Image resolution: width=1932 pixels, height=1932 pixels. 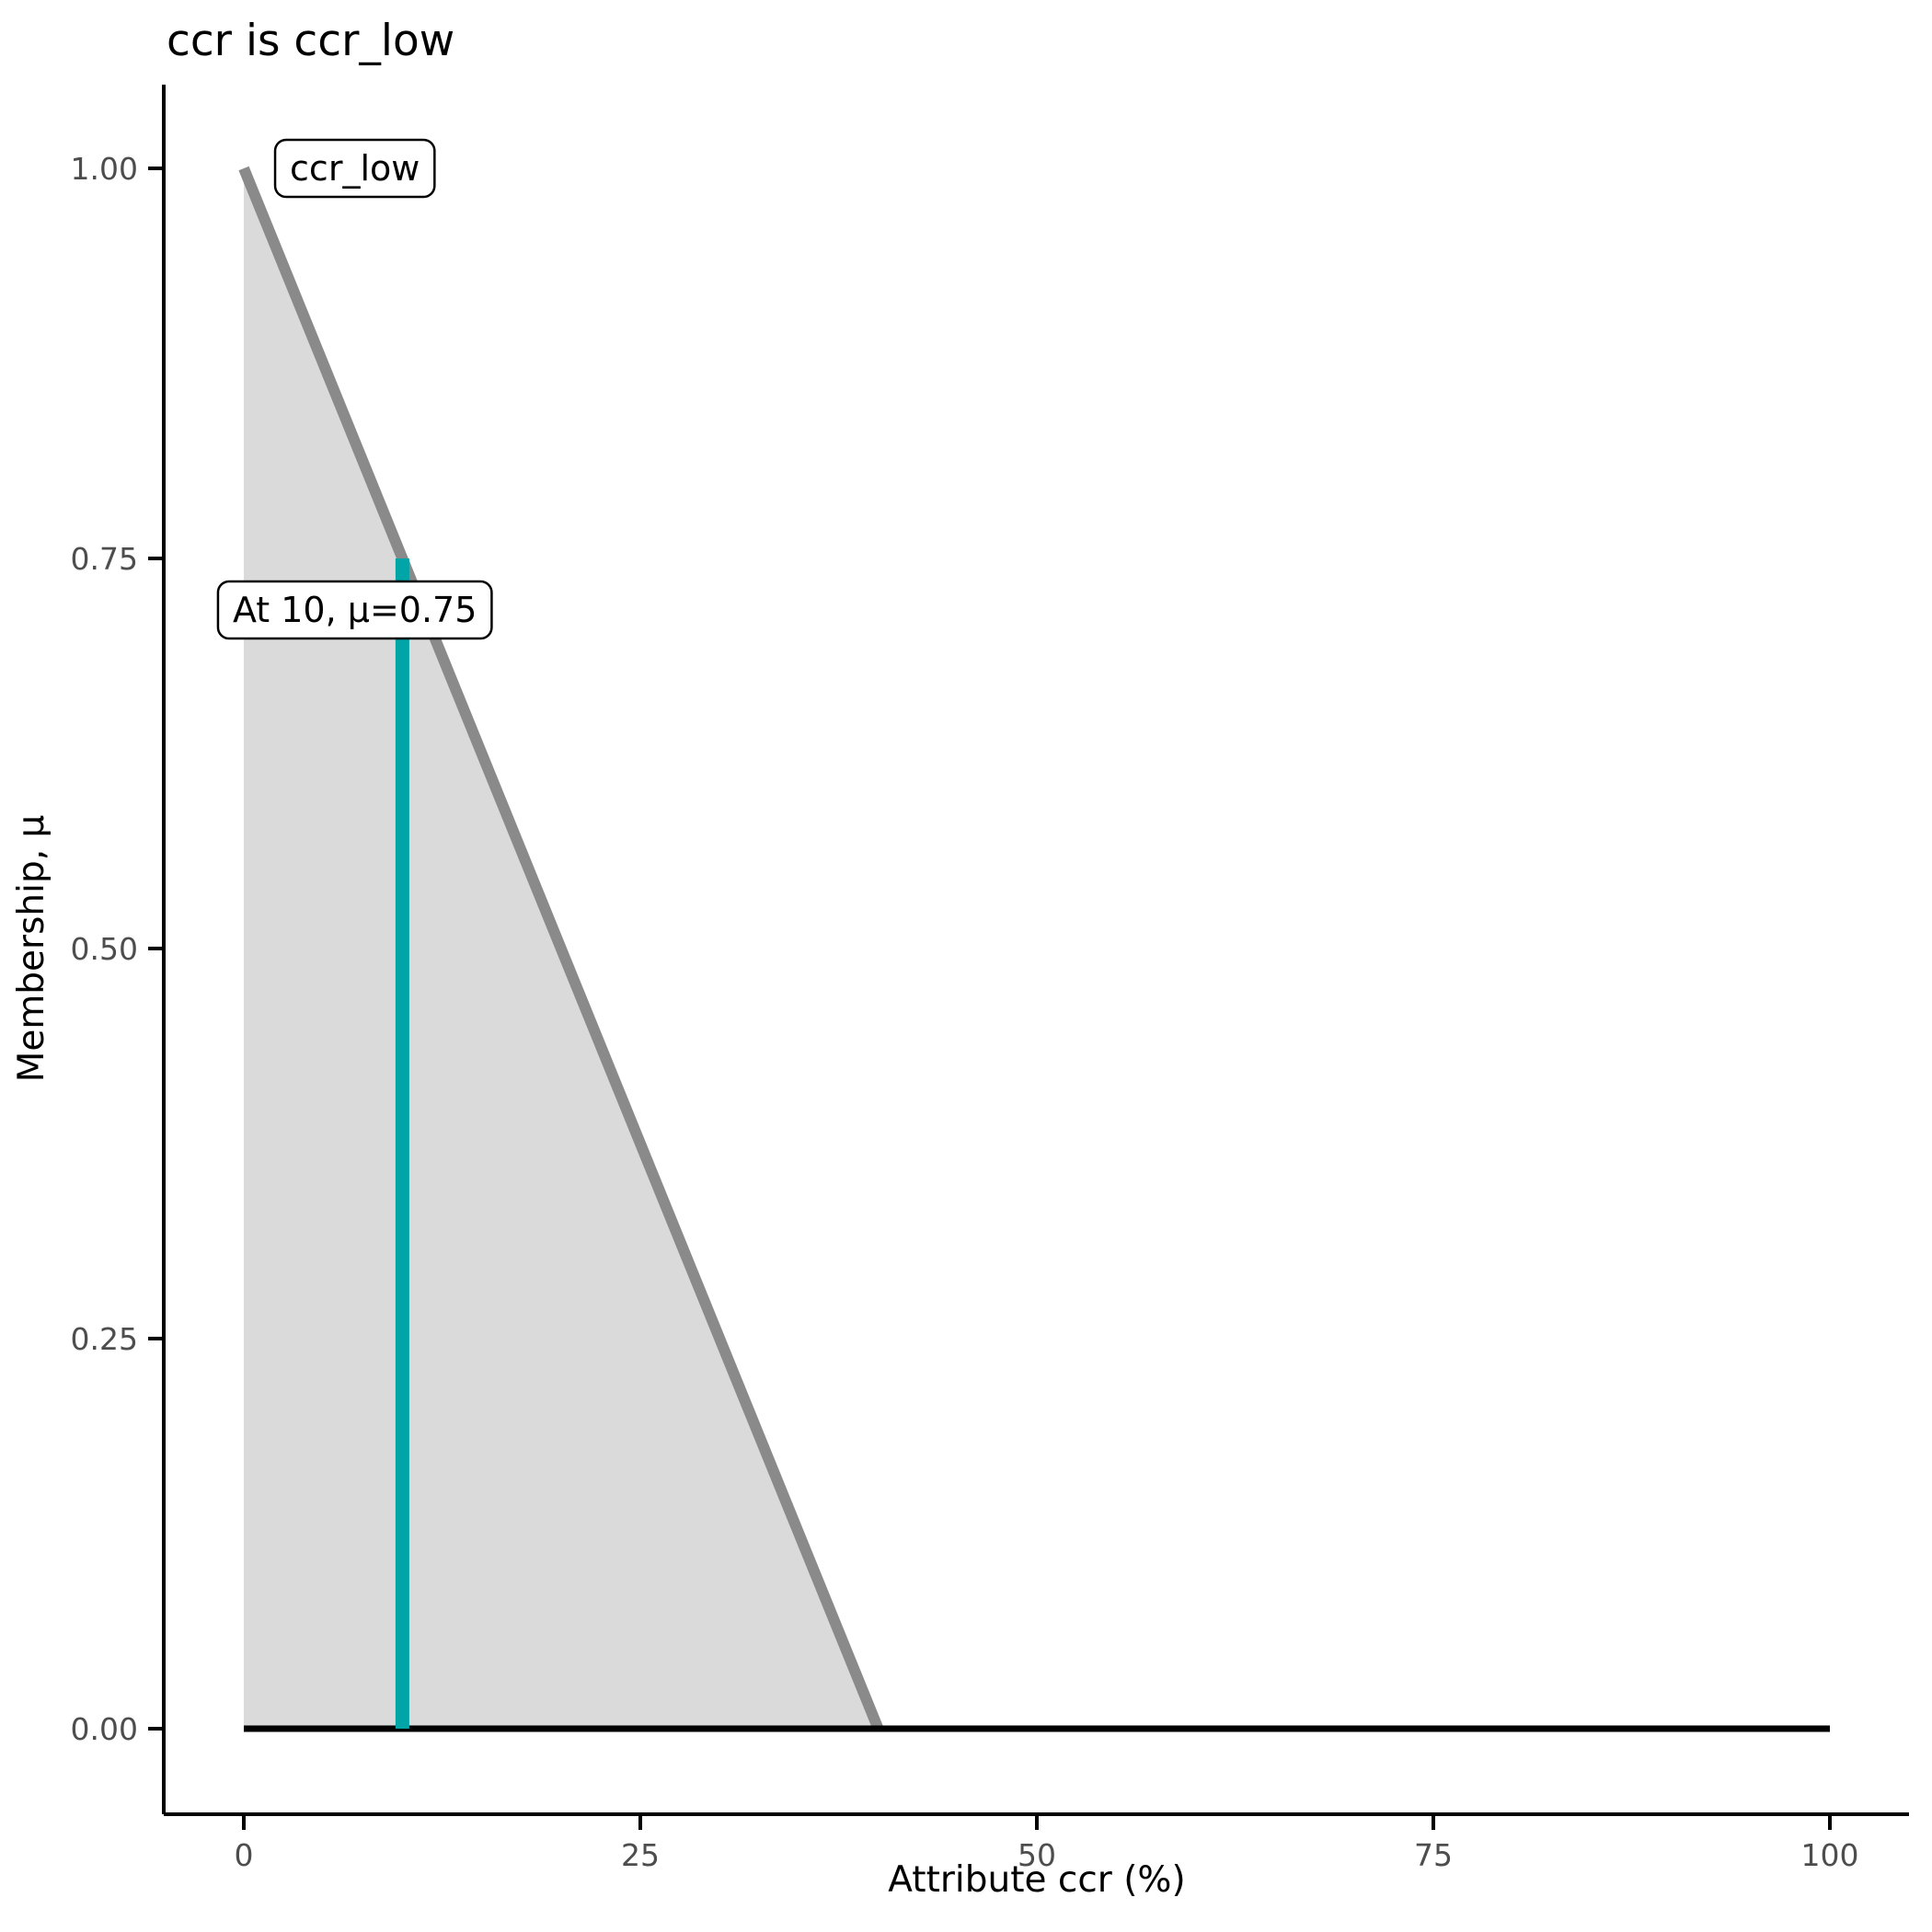 What do you see at coordinates (354, 389) in the screenshot?
I see `annotation-labels: ccr_low At 10, μ=0.75` at bounding box center [354, 389].